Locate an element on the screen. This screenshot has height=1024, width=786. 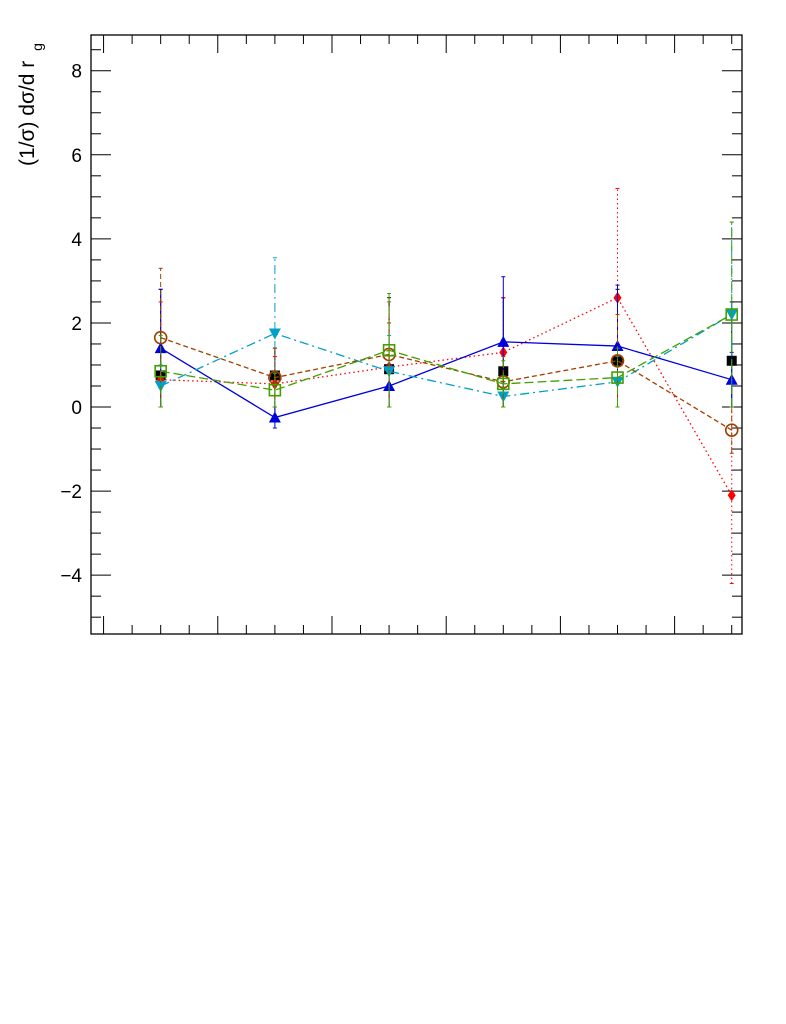
y-tick-label: 8 is located at coordinates (76, 72).